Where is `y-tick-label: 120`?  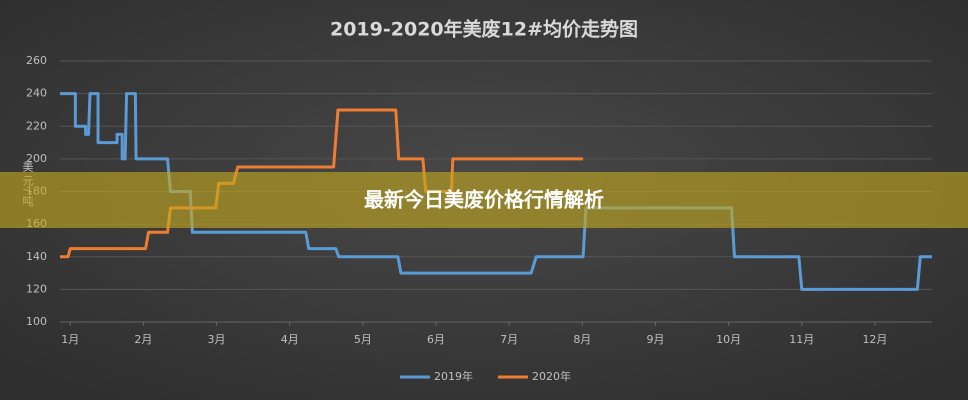 y-tick-label: 120 is located at coordinates (36, 288).